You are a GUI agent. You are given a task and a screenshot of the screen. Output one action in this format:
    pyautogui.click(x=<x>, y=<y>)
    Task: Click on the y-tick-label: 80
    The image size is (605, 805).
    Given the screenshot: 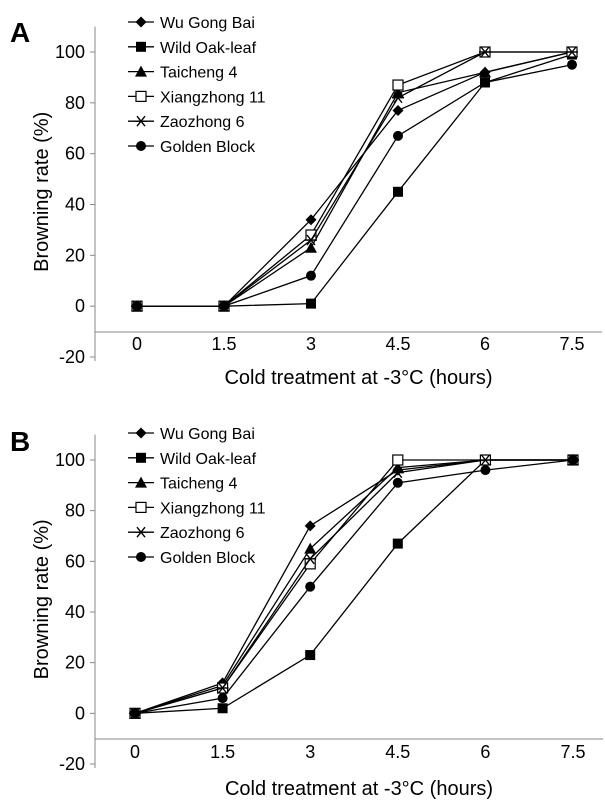 What is the action you would take?
    pyautogui.click(x=75, y=511)
    